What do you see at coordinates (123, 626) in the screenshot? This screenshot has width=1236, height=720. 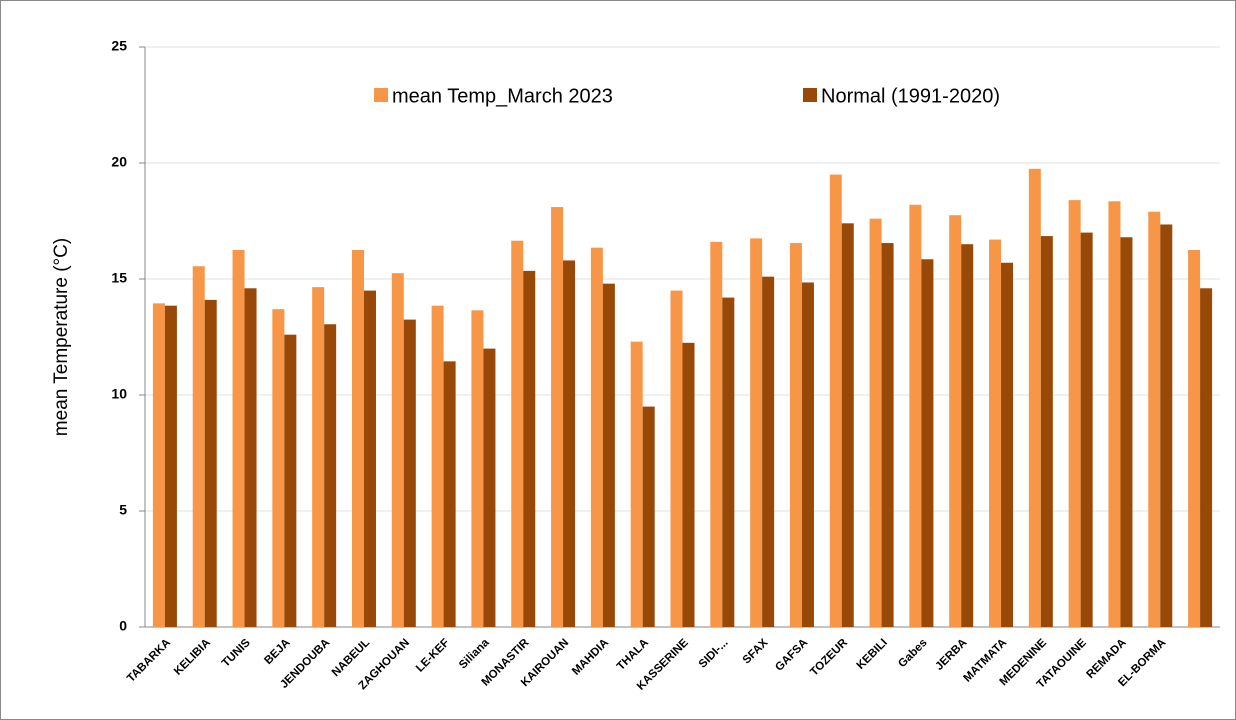 I see `y-tick-label: 0` at bounding box center [123, 626].